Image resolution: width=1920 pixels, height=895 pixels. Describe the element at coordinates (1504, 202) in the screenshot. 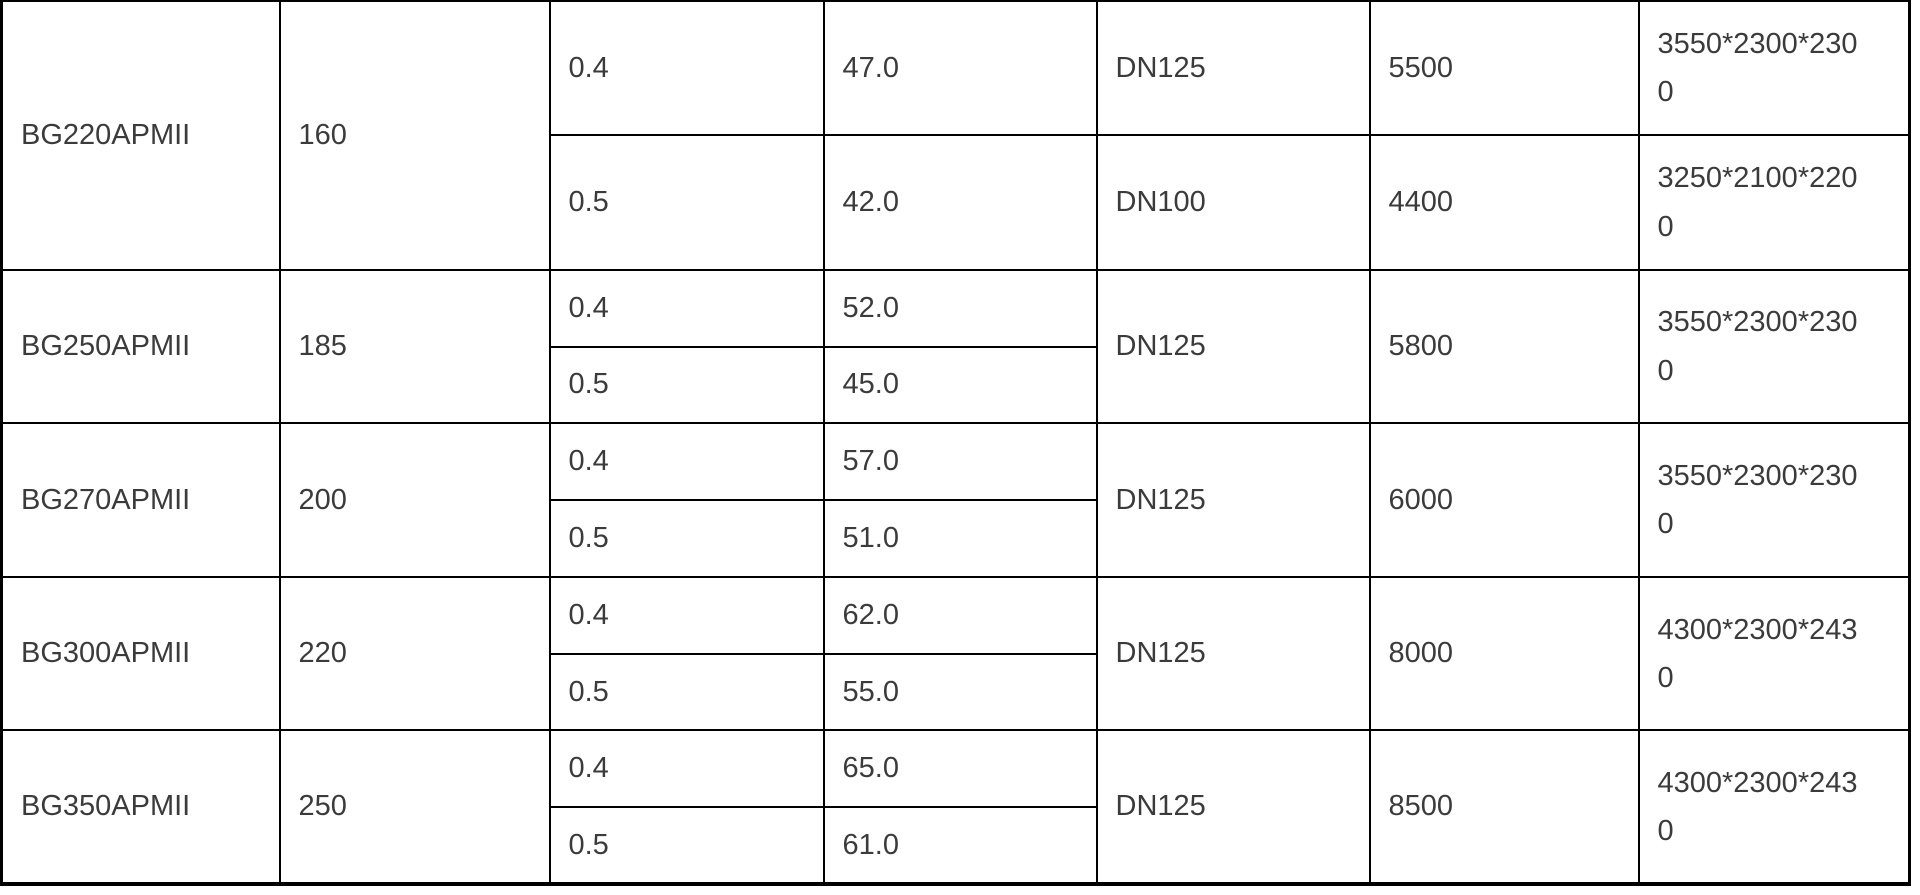

I see `weight-cell: 4400` at that location.